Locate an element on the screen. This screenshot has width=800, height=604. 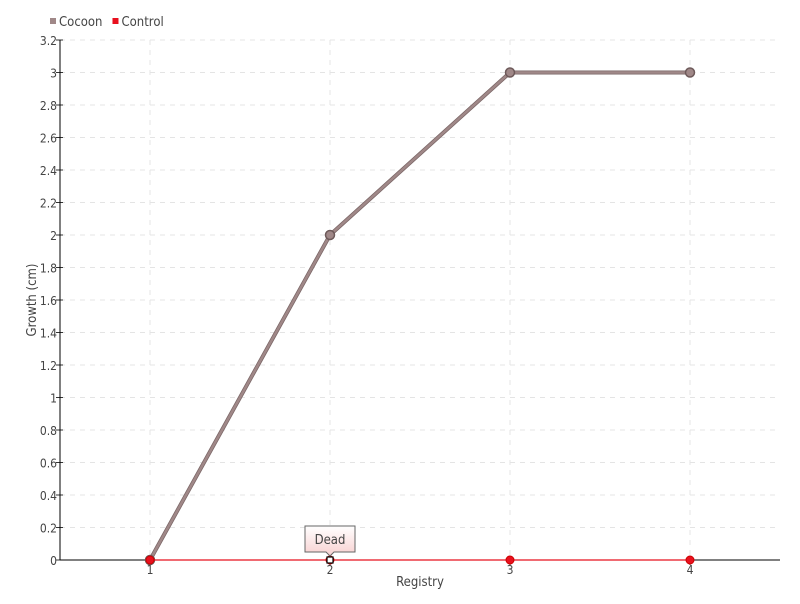
x-tick-label: 1 is located at coordinates (150, 570).